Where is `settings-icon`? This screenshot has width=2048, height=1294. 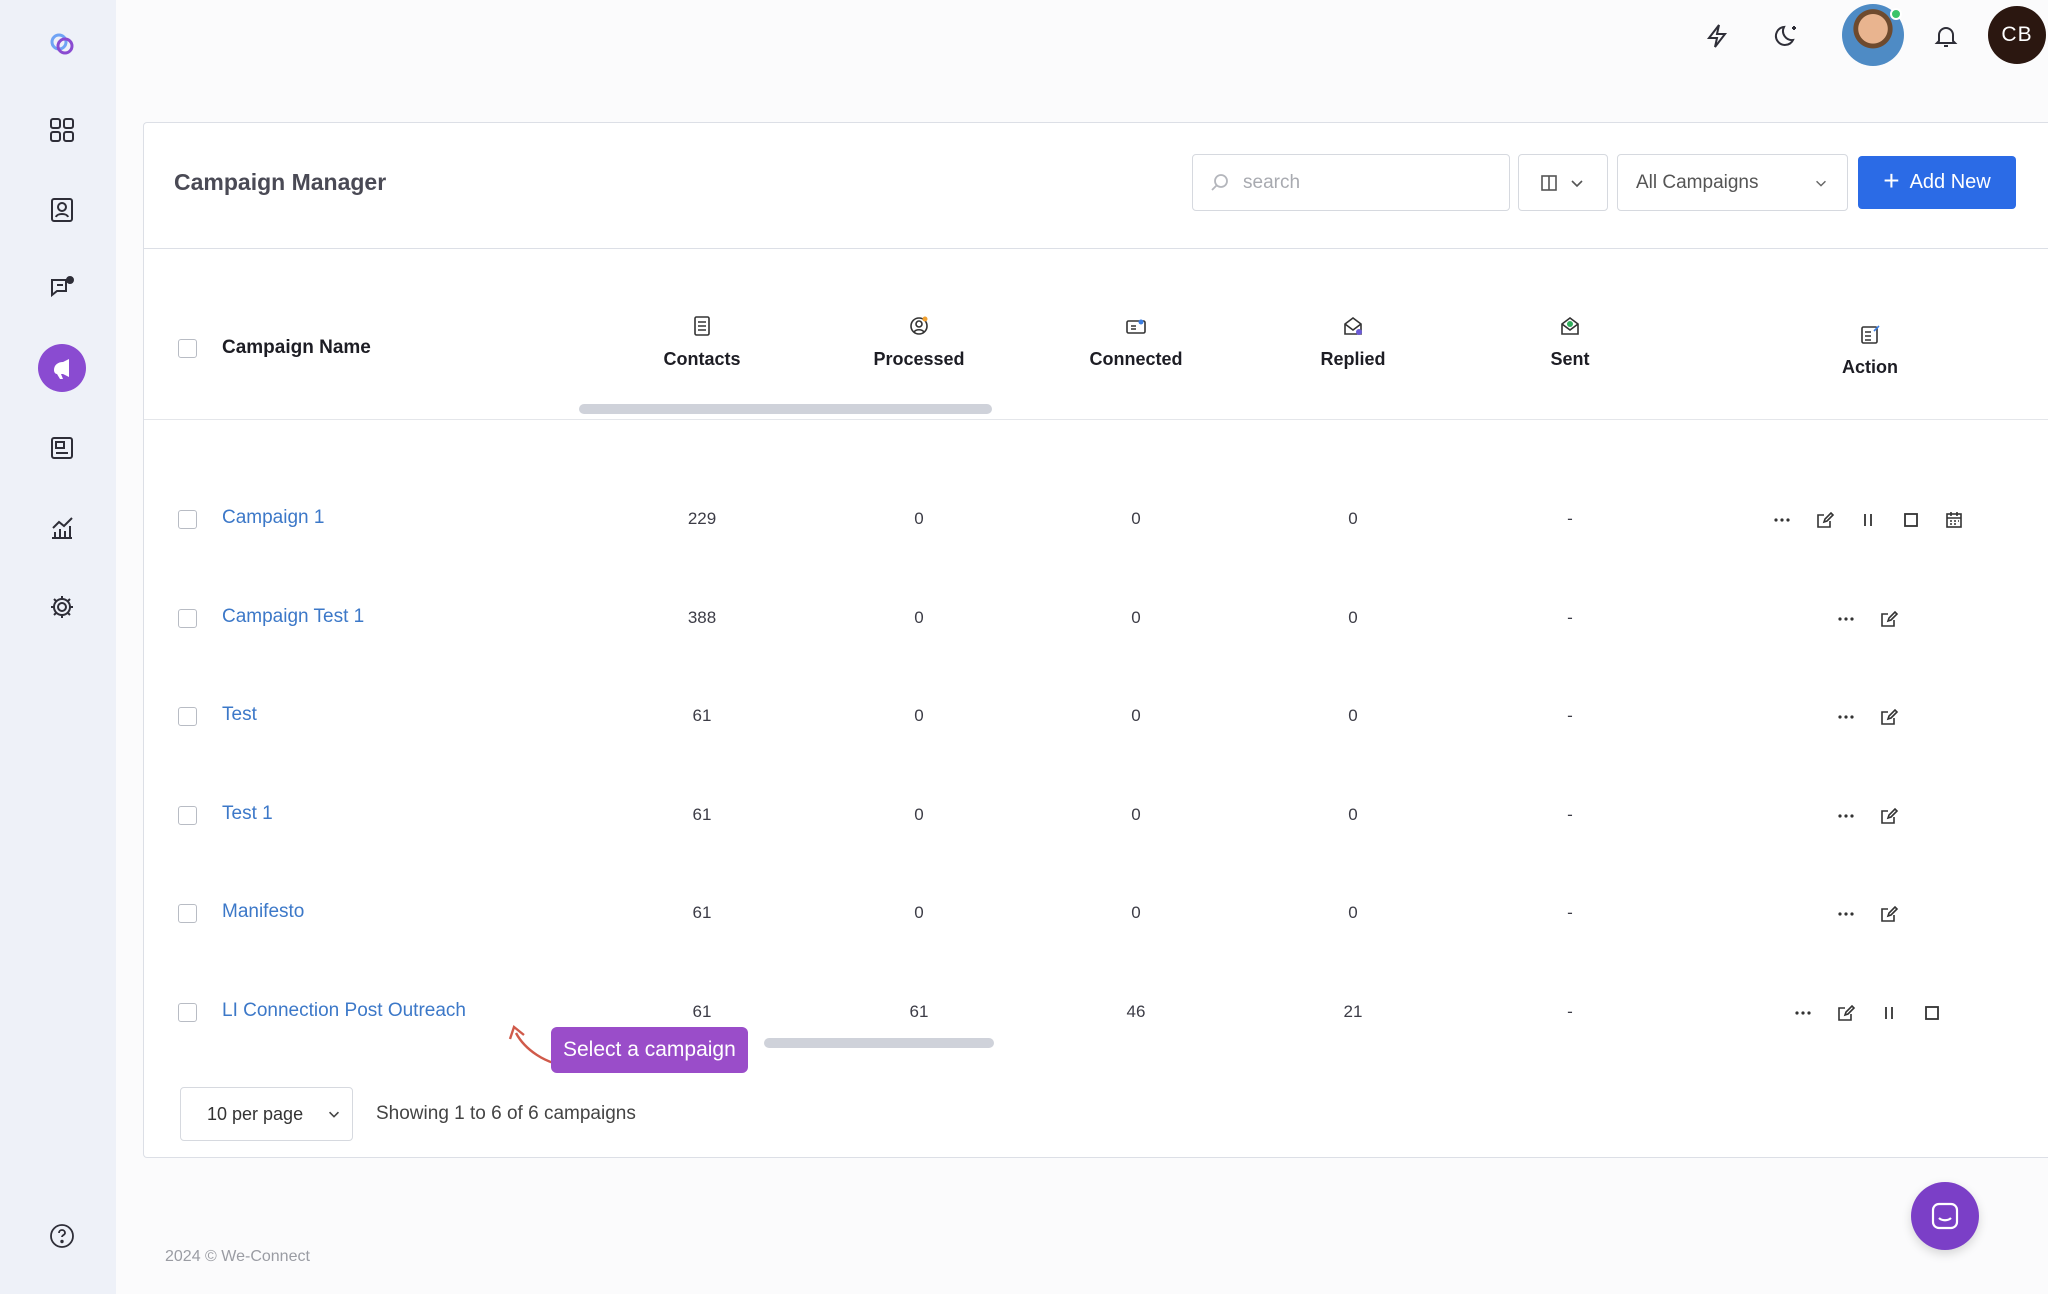 settings-icon is located at coordinates (62, 607).